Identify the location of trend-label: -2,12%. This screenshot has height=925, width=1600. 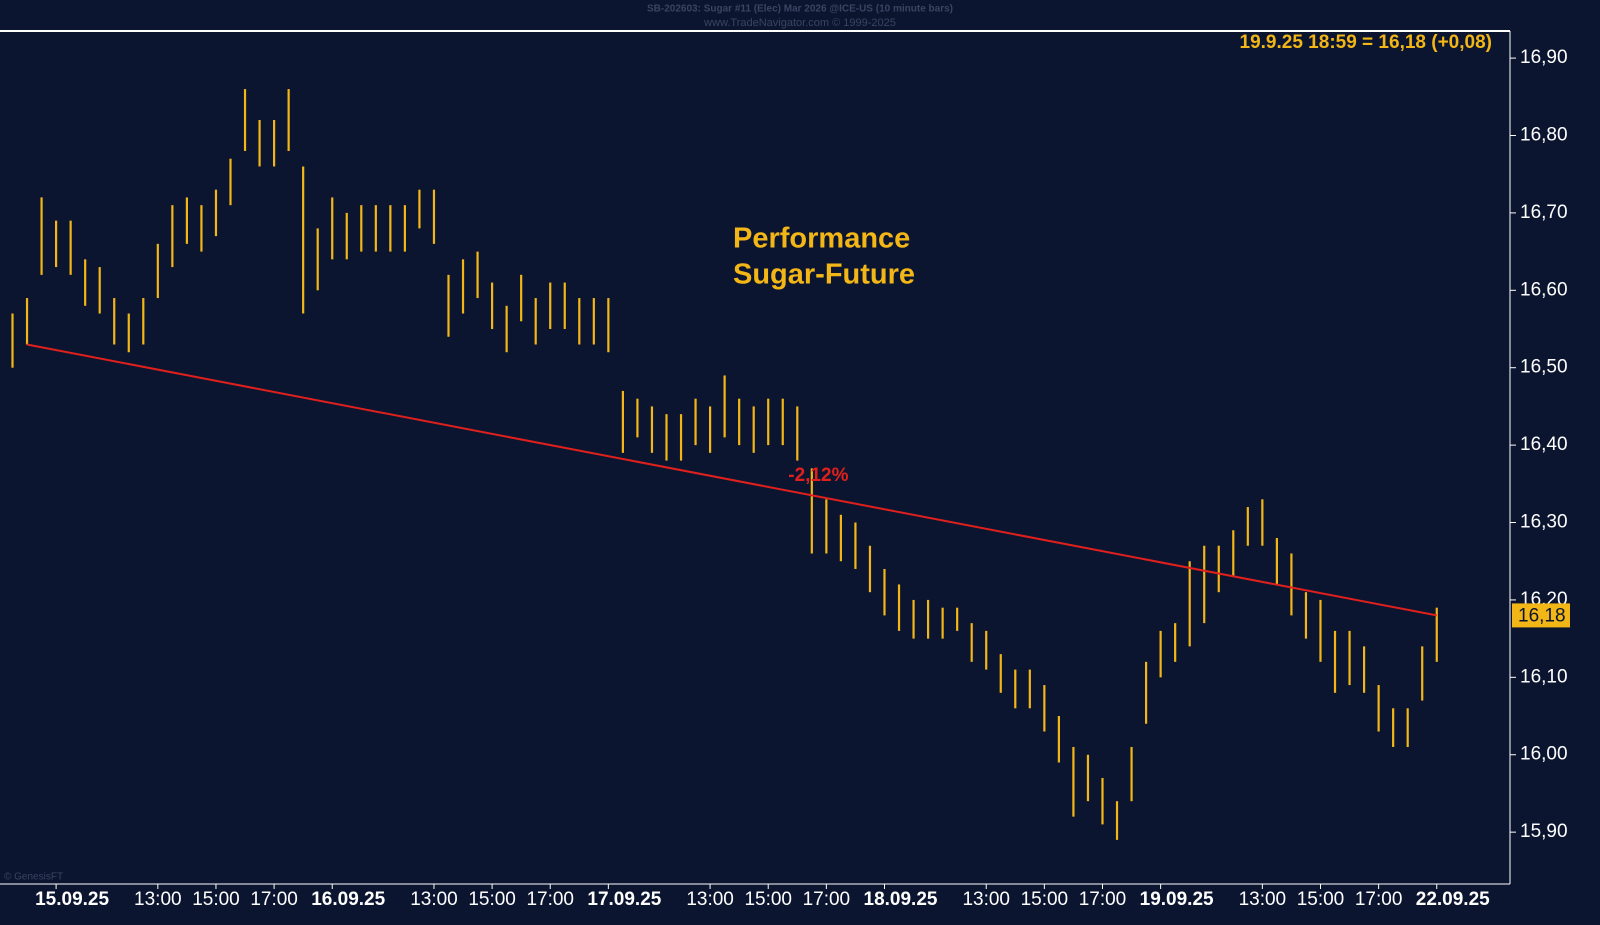
(818, 475).